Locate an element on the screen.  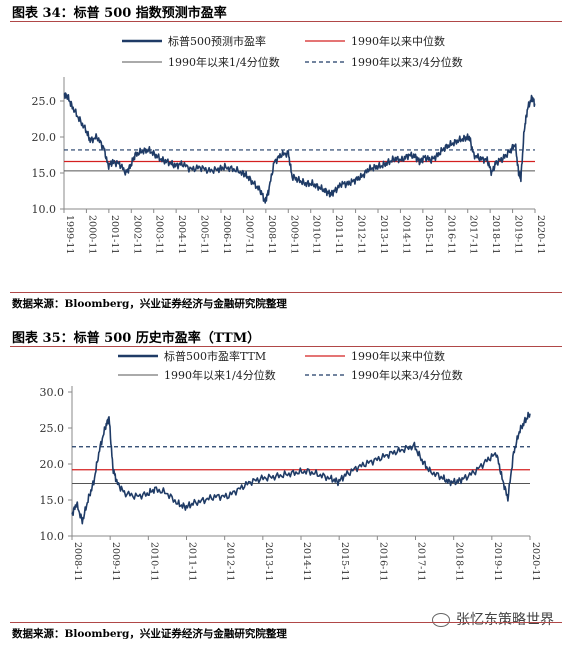
x-tick-label: 2000-11 is located at coordinates (91, 234).